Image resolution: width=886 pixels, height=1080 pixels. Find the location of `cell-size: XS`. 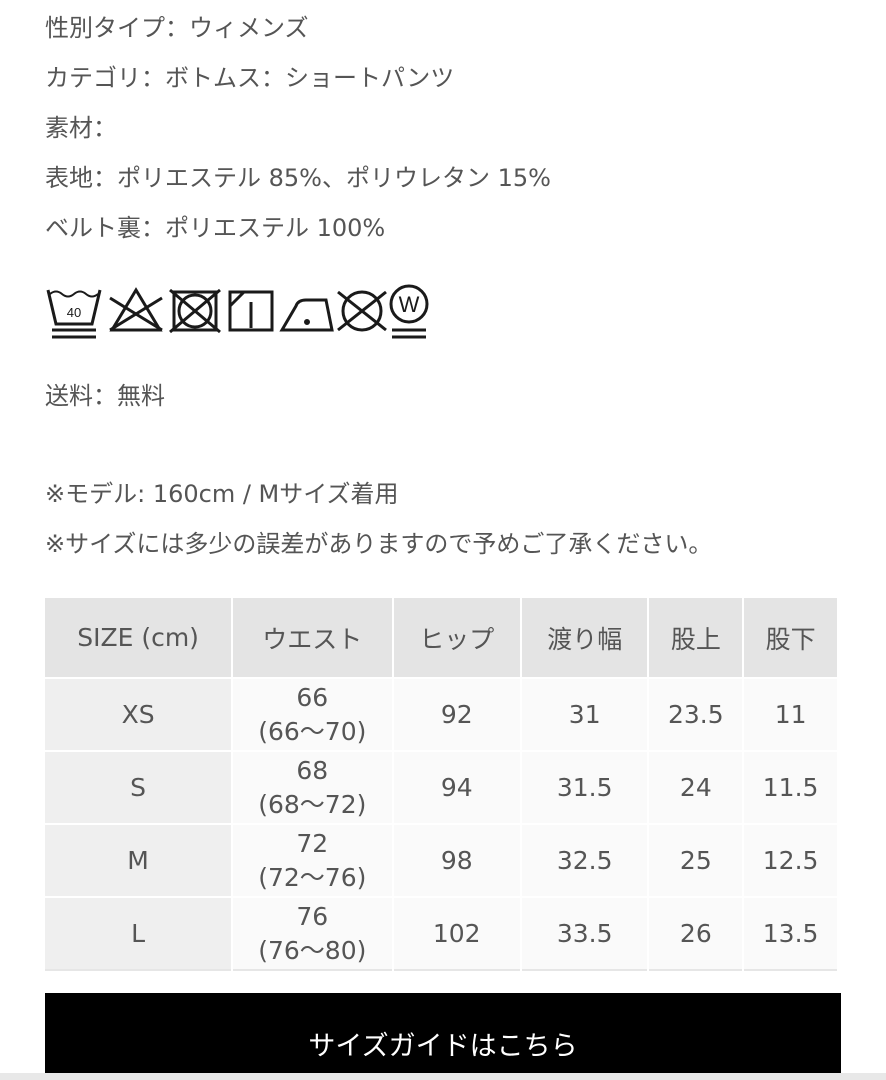

cell-size: XS is located at coordinates (138, 714).